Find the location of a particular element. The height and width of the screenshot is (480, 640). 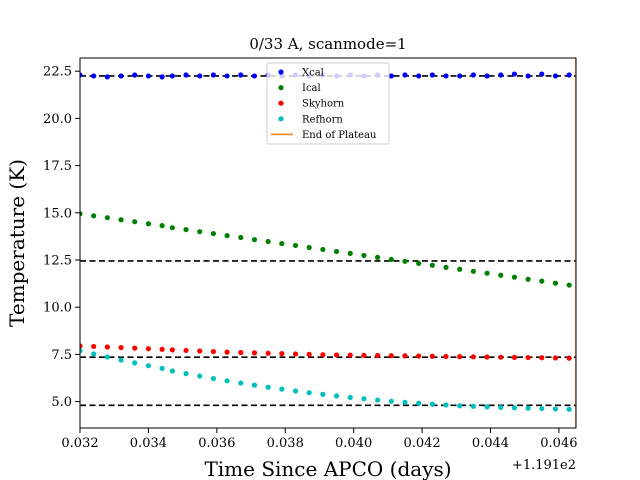

series-ical is located at coordinates (326, 249).